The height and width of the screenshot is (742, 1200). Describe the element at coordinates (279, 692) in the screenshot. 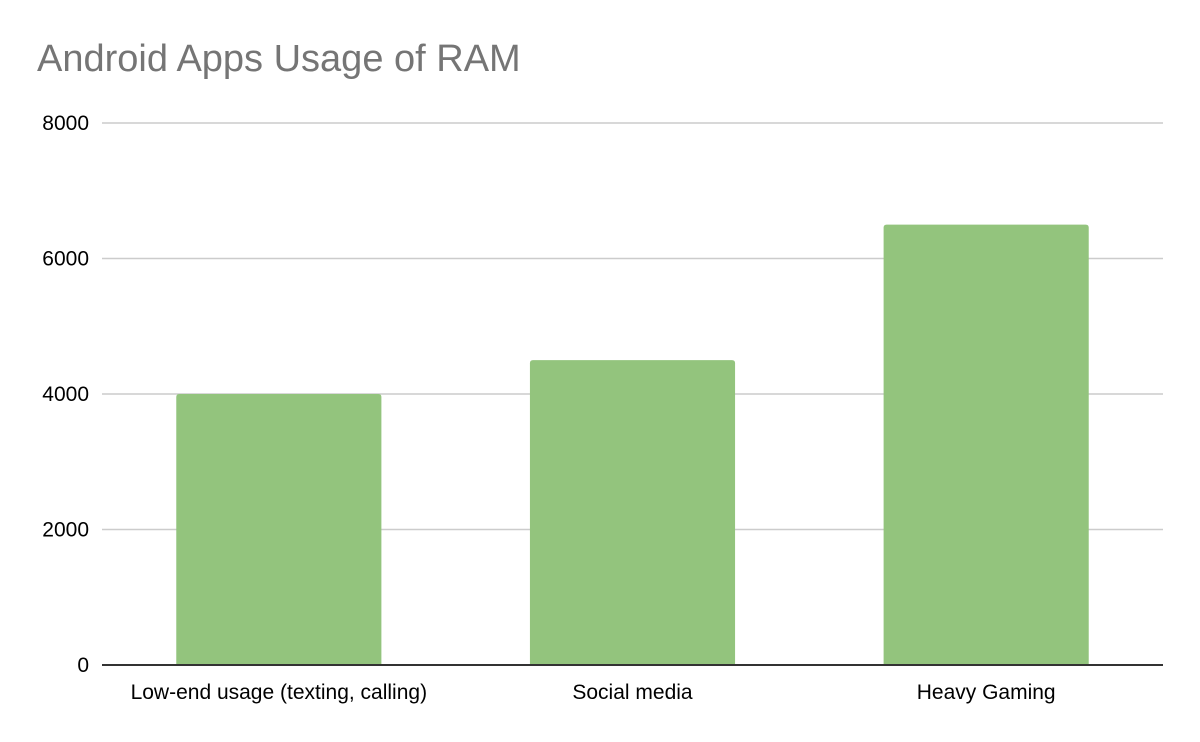

I see `x-category-label-1: Low-end usage (texting, calling)` at that location.